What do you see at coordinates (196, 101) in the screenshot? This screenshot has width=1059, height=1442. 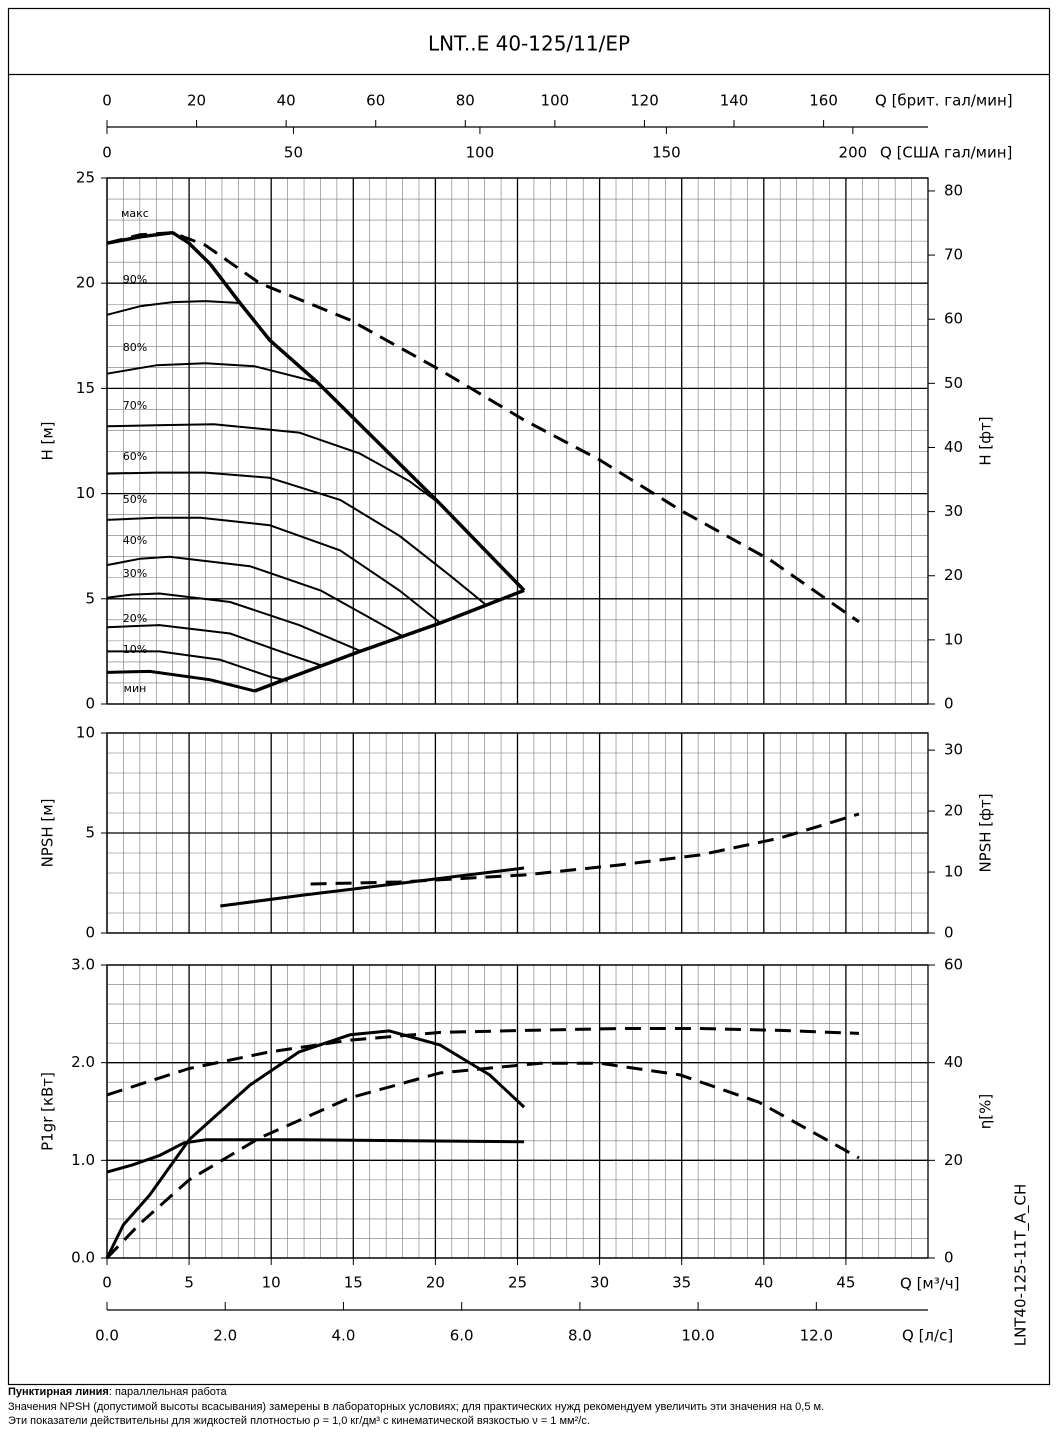 I see `top-axis-tick-label: 20` at bounding box center [196, 101].